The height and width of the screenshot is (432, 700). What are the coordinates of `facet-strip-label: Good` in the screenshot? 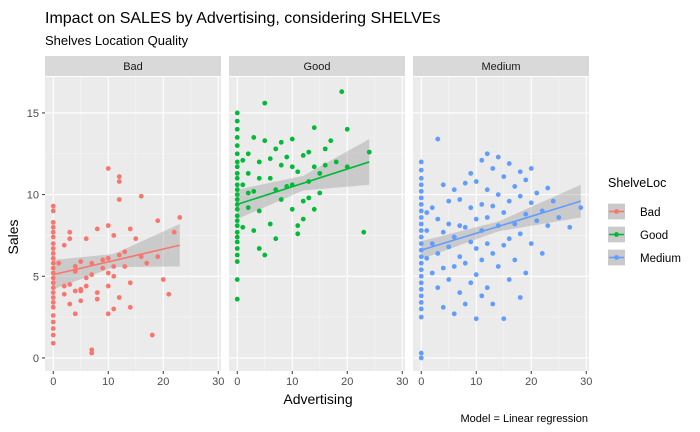 It's located at (317, 67).